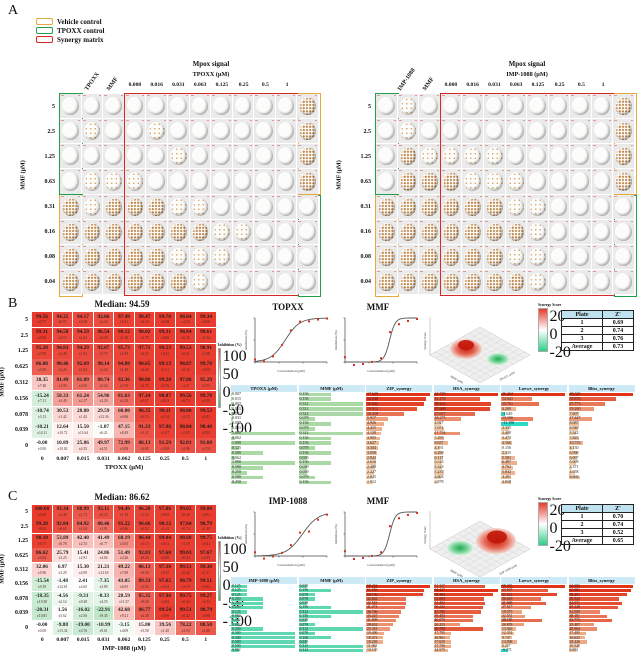 The width and height of the screenshot is (639, 655). I want to click on colorbar-tick: 50, so click(230, 374).